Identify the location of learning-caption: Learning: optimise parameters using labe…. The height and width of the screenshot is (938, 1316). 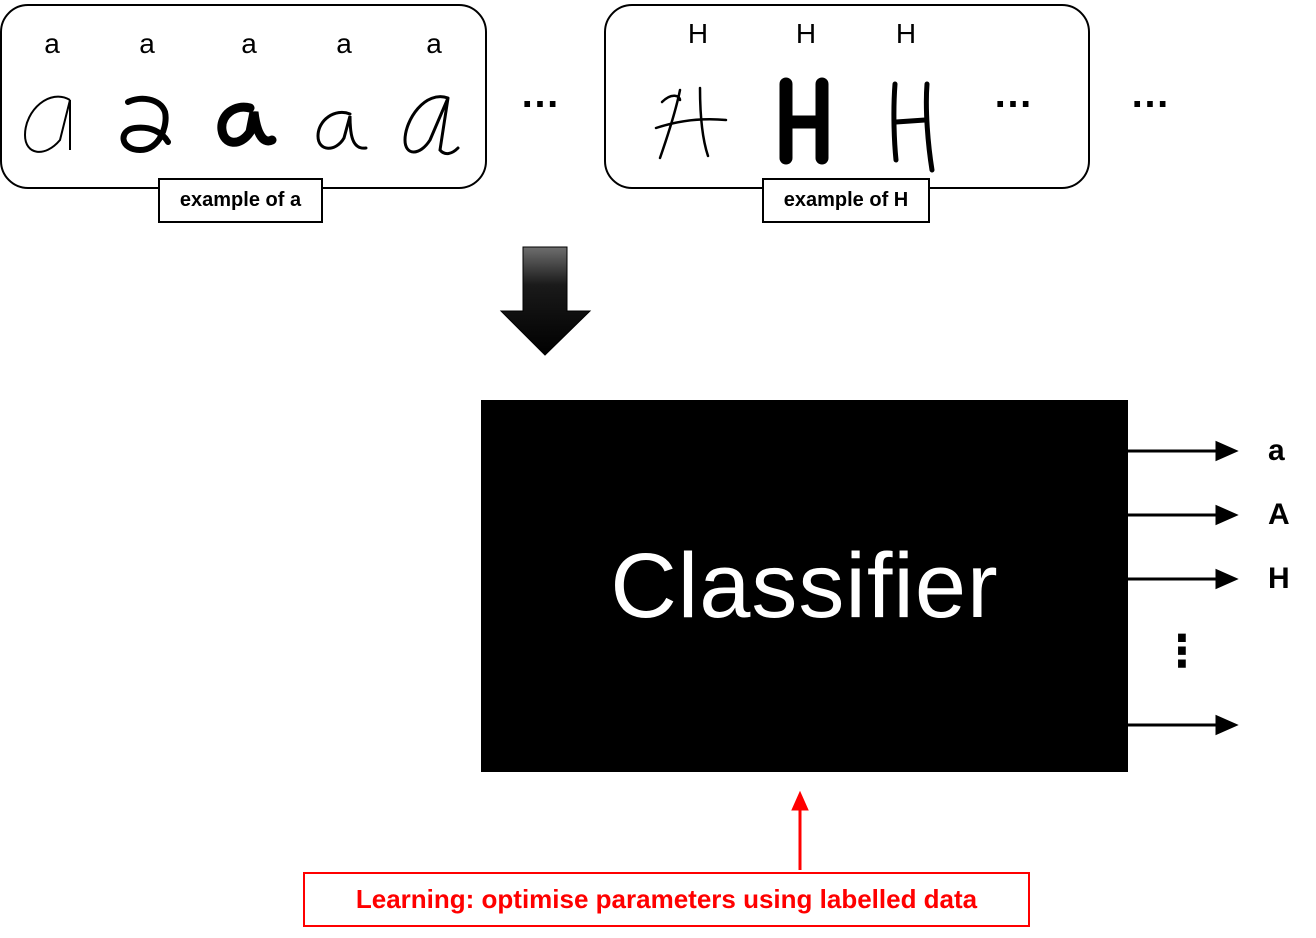
(666, 899).